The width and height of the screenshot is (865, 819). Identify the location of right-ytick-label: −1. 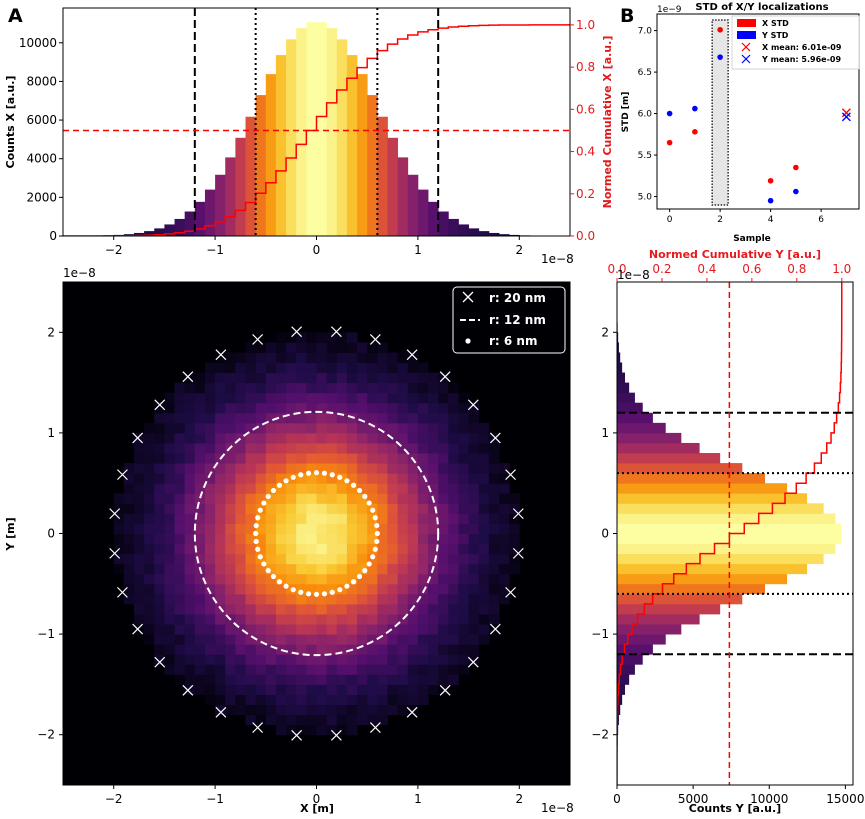
(600, 634).